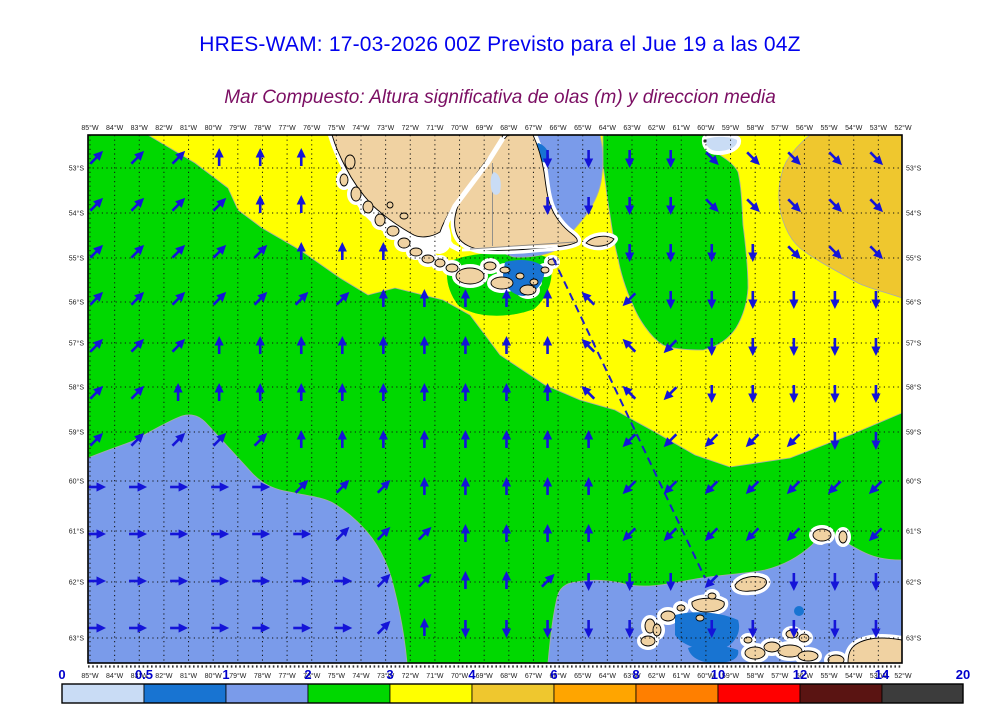  What do you see at coordinates (287, 128) in the screenshot?
I see `lon-label-top: 77°W` at bounding box center [287, 128].